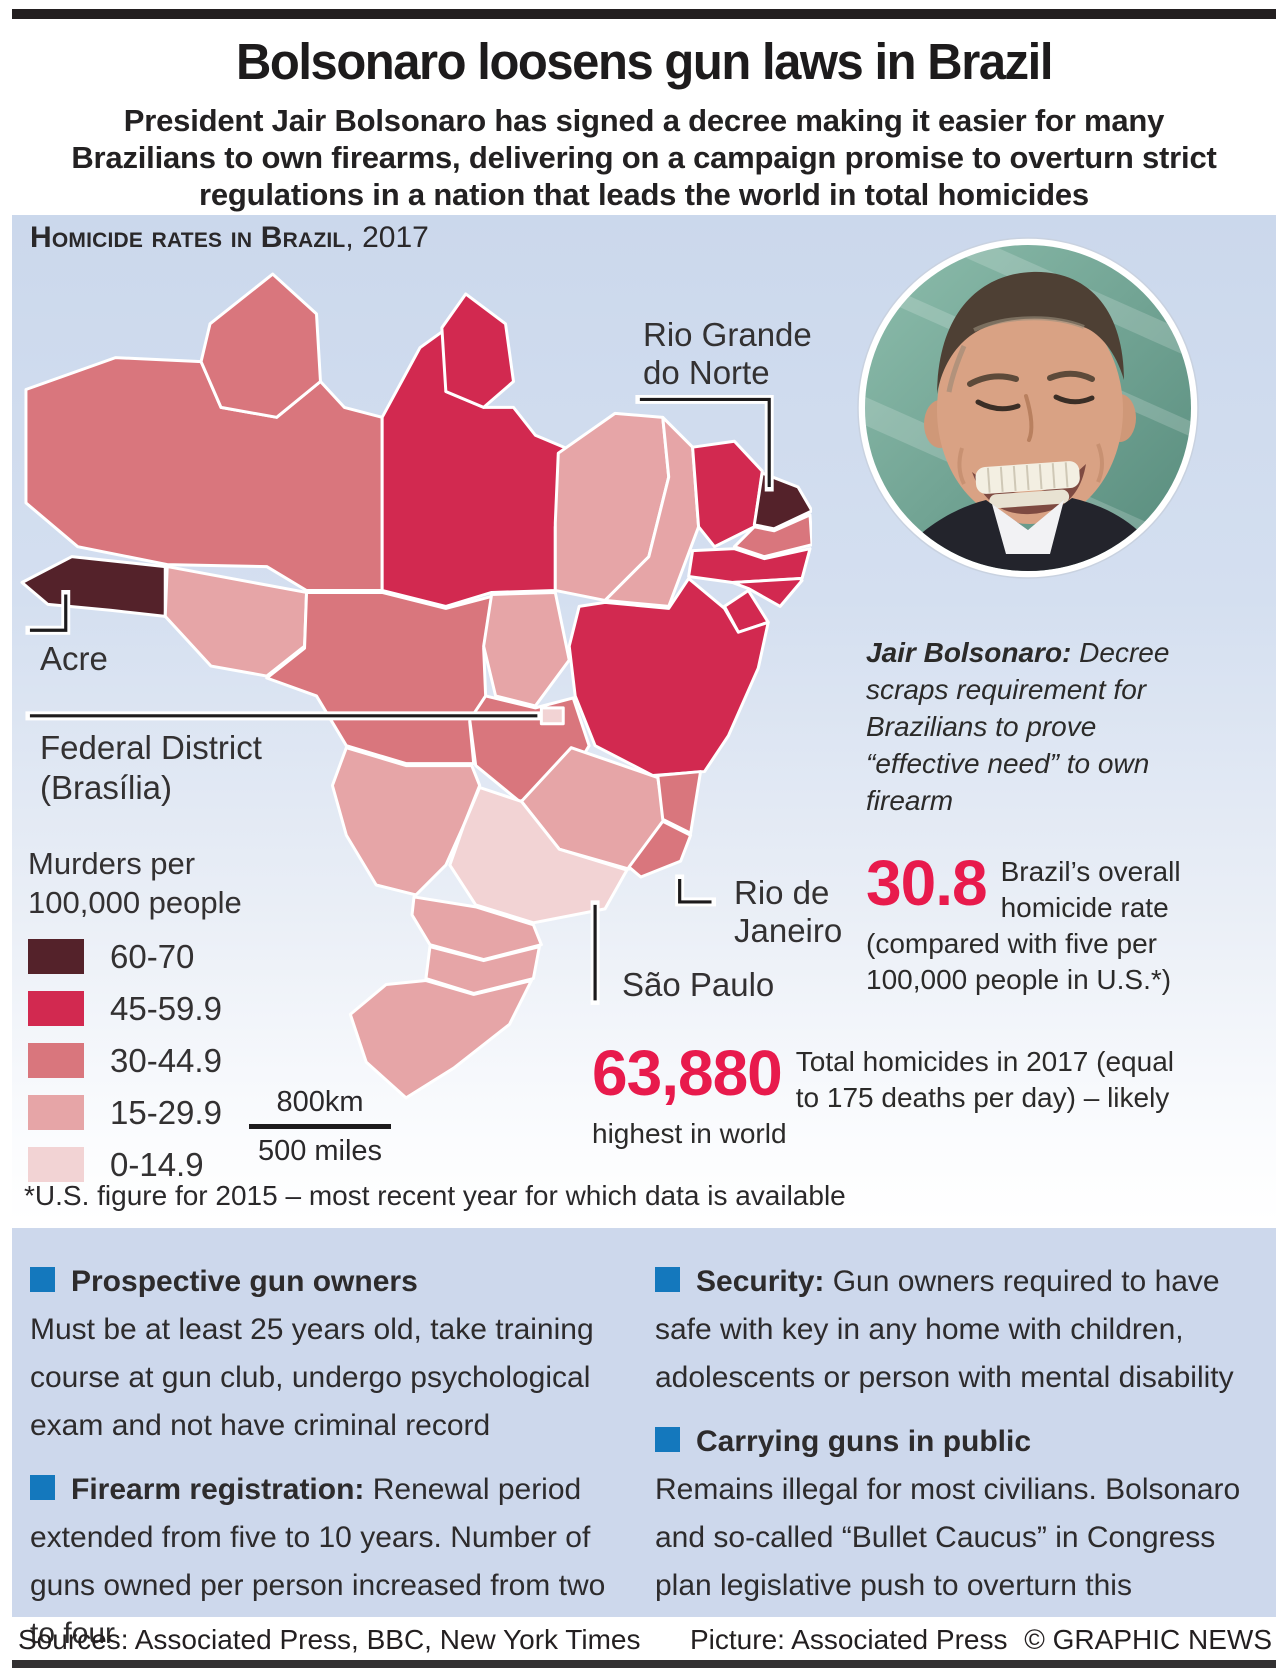 Image resolution: width=1288 pixels, height=1677 pixels. Describe the element at coordinates (260, 345) in the screenshot. I see `state-roraima` at that location.